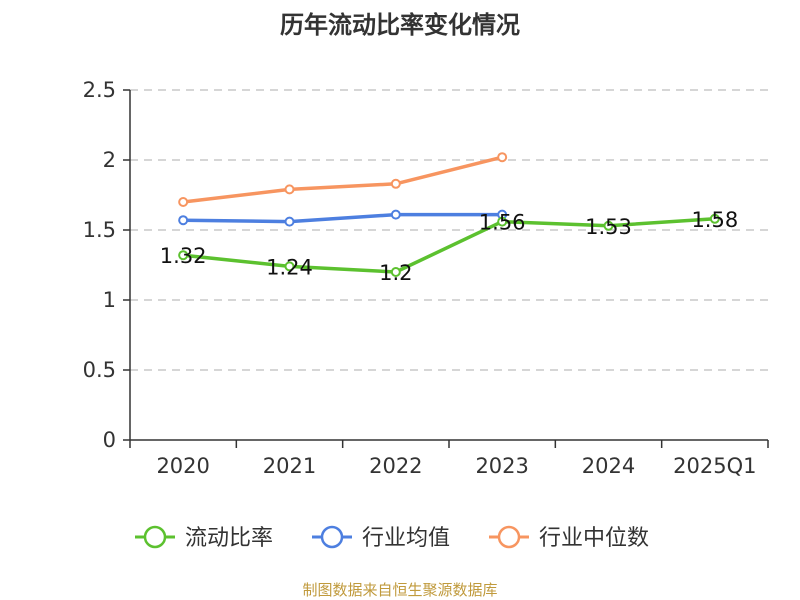  I want to click on data-label: 1.58, so click(714, 220).